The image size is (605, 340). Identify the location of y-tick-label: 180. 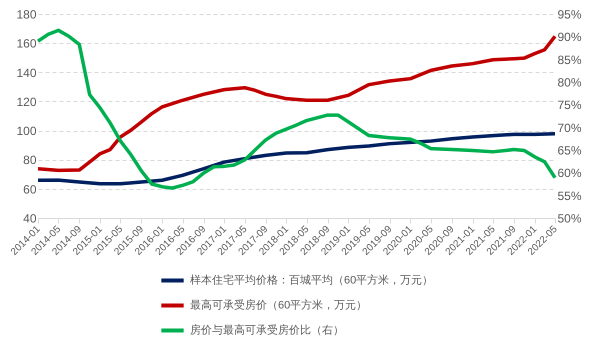
(26, 15).